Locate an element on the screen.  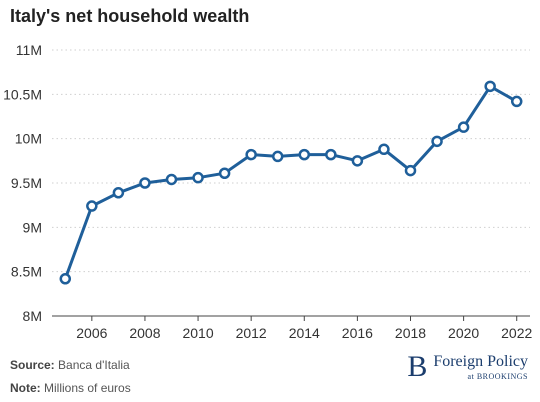
y-tick-label: 11M is located at coordinates (29, 50).